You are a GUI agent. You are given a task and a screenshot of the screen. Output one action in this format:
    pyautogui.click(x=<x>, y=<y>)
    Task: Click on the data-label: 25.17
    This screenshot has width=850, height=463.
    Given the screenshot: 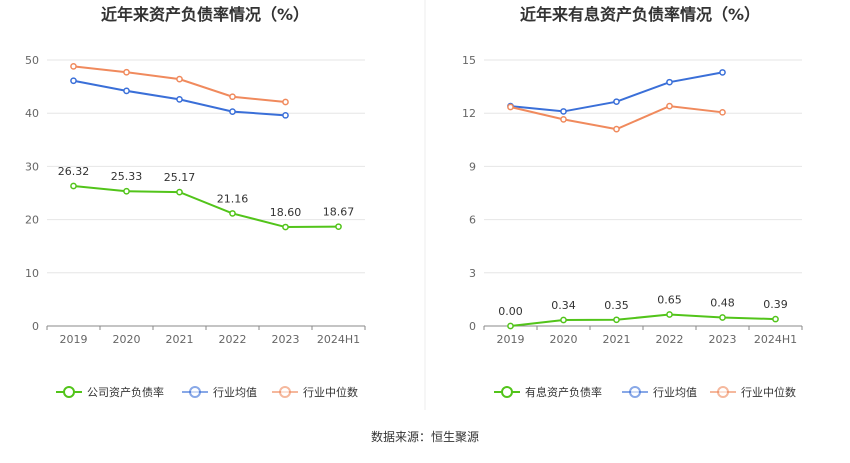 What is the action you would take?
    pyautogui.click(x=180, y=177)
    